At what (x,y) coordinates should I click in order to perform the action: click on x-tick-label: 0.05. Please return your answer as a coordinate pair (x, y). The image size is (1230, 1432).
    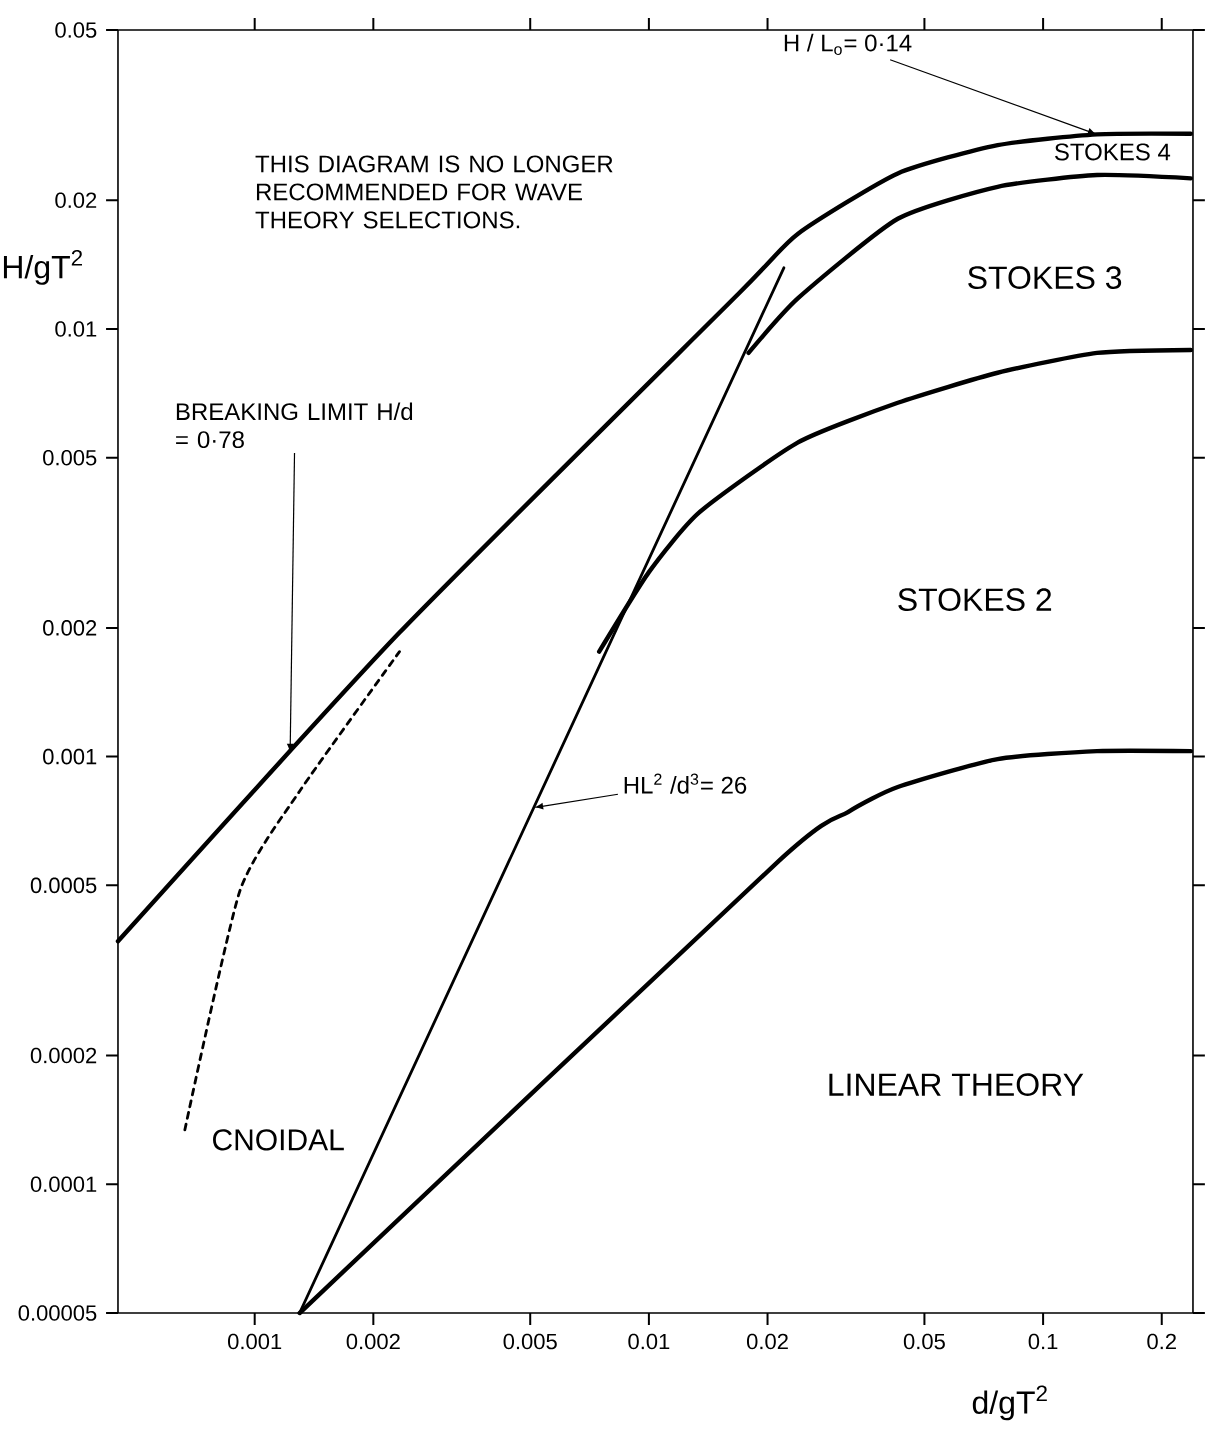
    Looking at the image, I should click on (924, 1341).